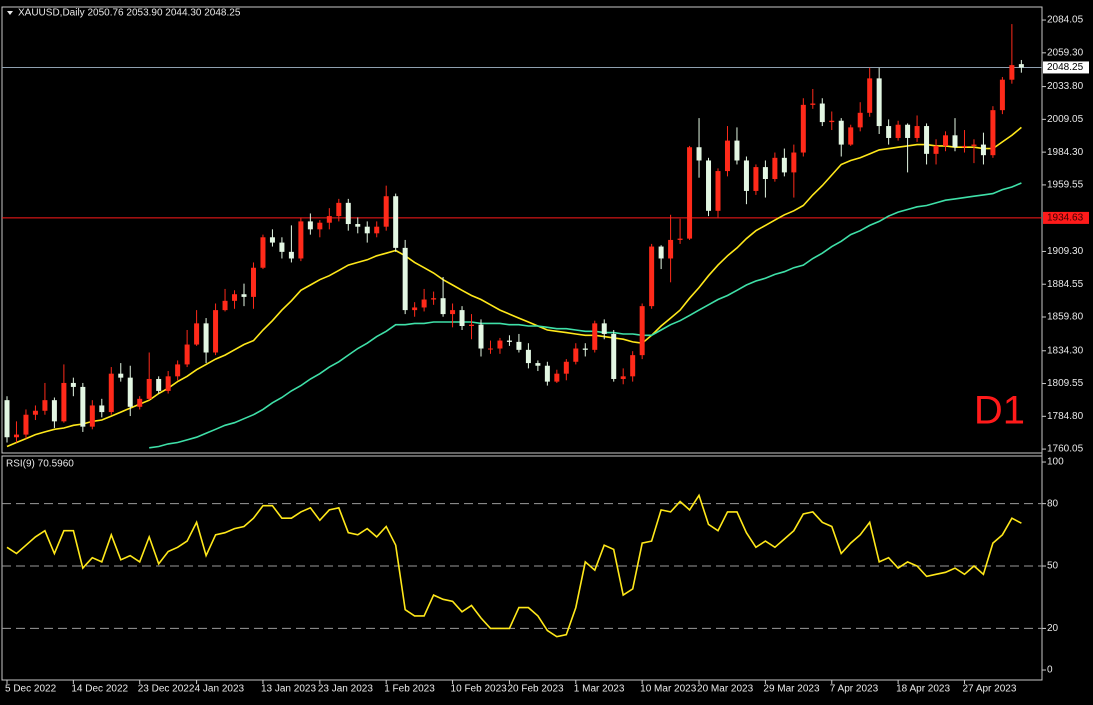  What do you see at coordinates (31, 689) in the screenshot?
I see `x-tick-label: 5 Dec 2022` at bounding box center [31, 689].